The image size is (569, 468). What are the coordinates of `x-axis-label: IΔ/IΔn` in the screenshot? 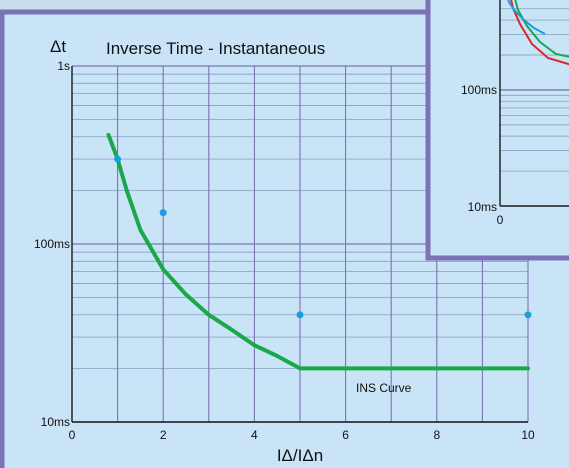 It's located at (300, 455).